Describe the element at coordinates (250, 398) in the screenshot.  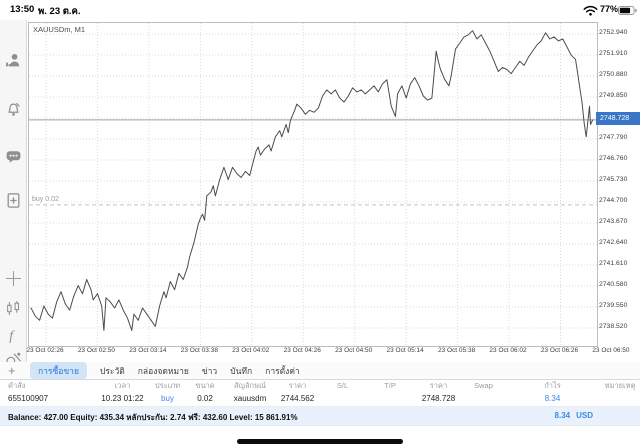
I see `cell-symbol: xauusdm` at that location.